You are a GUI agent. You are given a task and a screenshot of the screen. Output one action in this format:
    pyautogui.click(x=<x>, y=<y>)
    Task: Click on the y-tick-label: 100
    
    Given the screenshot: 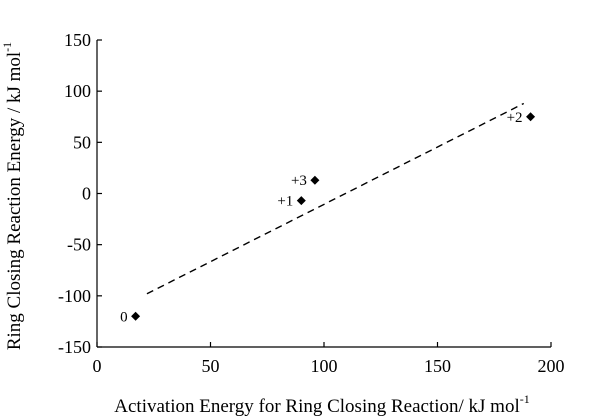 What is the action you would take?
    pyautogui.click(x=77, y=91)
    